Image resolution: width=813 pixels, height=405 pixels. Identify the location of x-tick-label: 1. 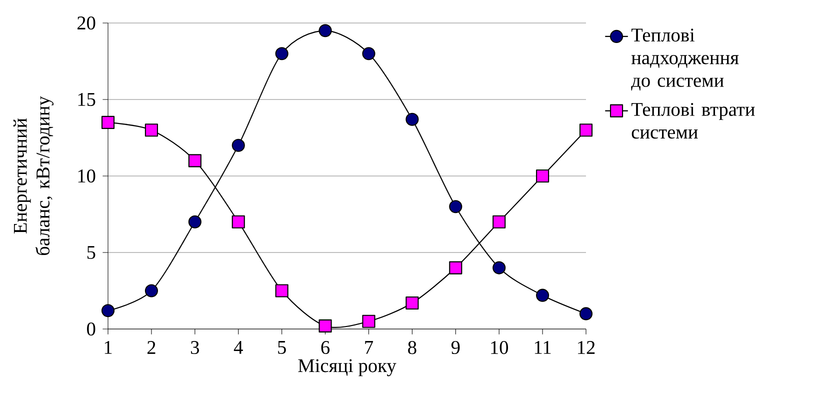
(108, 347).